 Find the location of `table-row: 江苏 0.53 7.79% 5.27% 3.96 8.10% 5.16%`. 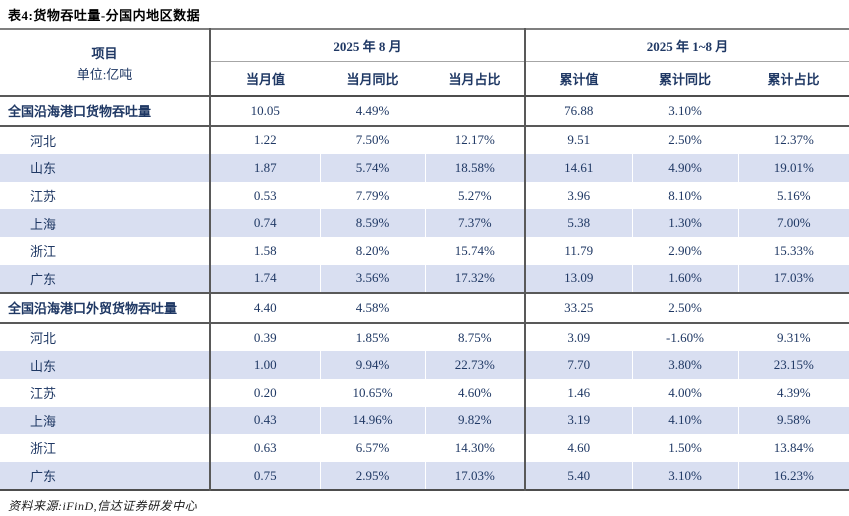

table-row: 江苏 0.53 7.79% 5.27% 3.96 8.10% 5.16% is located at coordinates (424, 195).